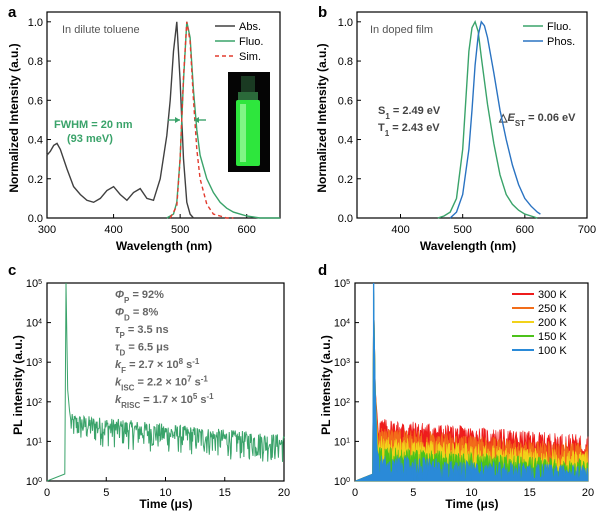  What do you see at coordinates (409, 130) in the screenshot?
I see `t1-energy-label: T1 = 2.43 eV` at bounding box center [409, 130].